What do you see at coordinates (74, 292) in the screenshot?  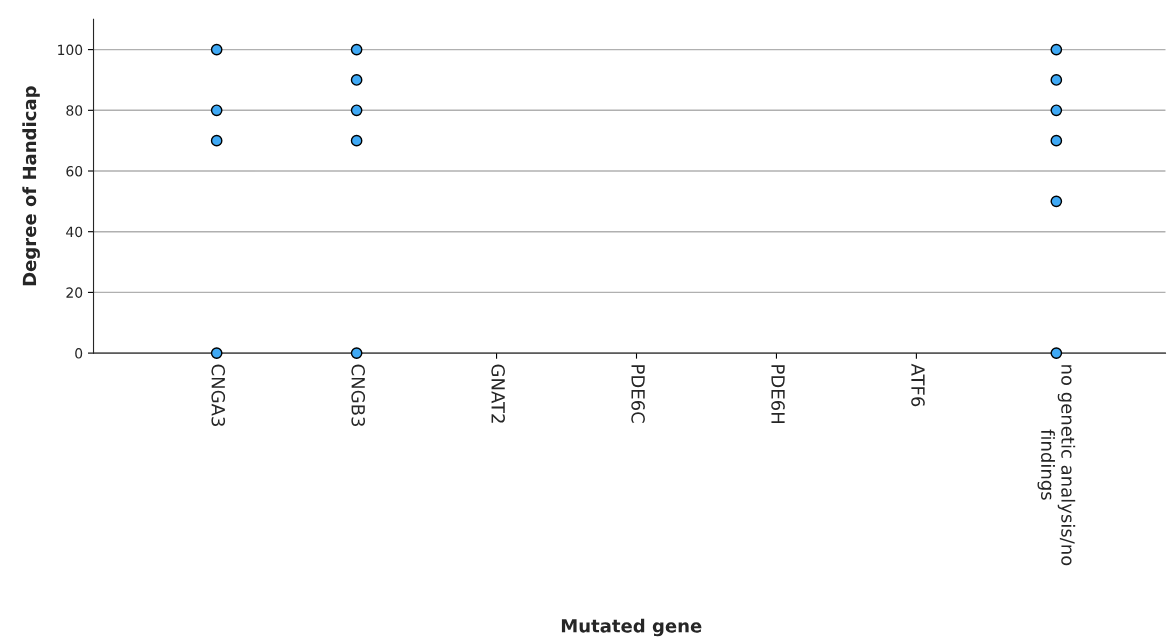 I see `y-tick-label: 20` at bounding box center [74, 292].